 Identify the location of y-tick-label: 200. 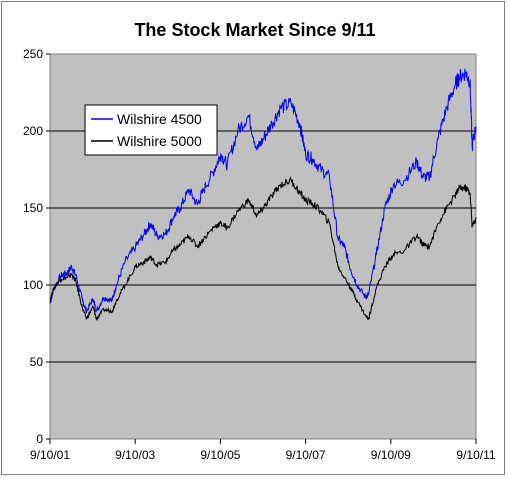
(33, 131).